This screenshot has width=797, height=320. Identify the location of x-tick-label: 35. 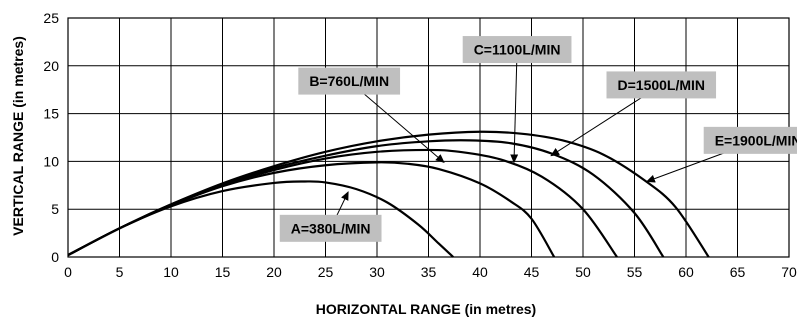
(429, 272).